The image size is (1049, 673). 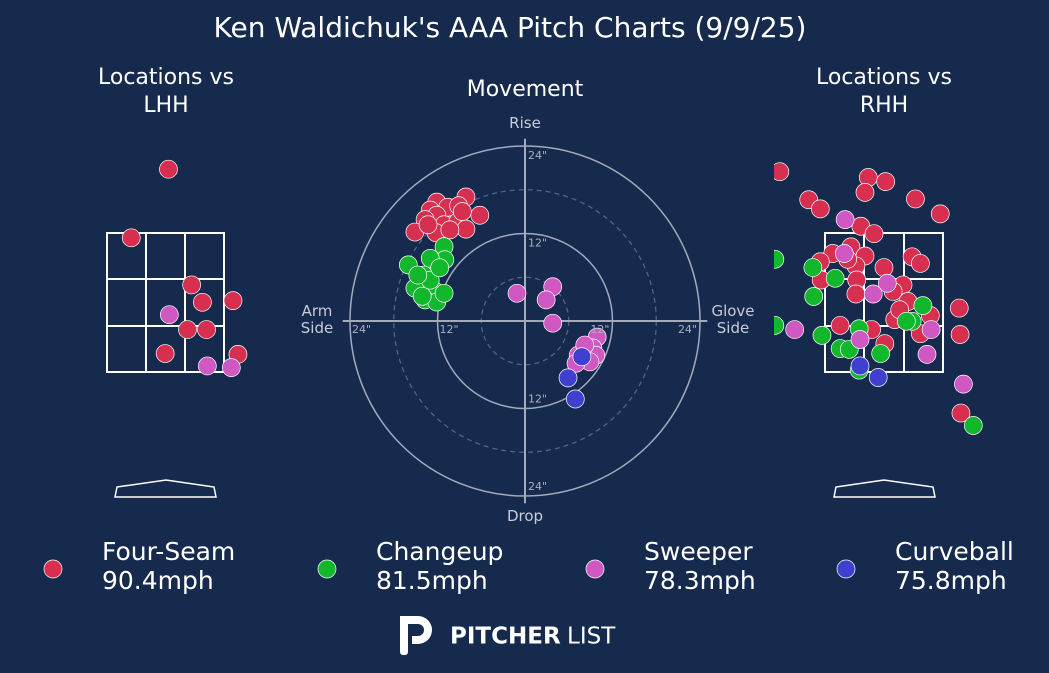 I want to click on legend-label: Curveball, so click(x=954, y=551).